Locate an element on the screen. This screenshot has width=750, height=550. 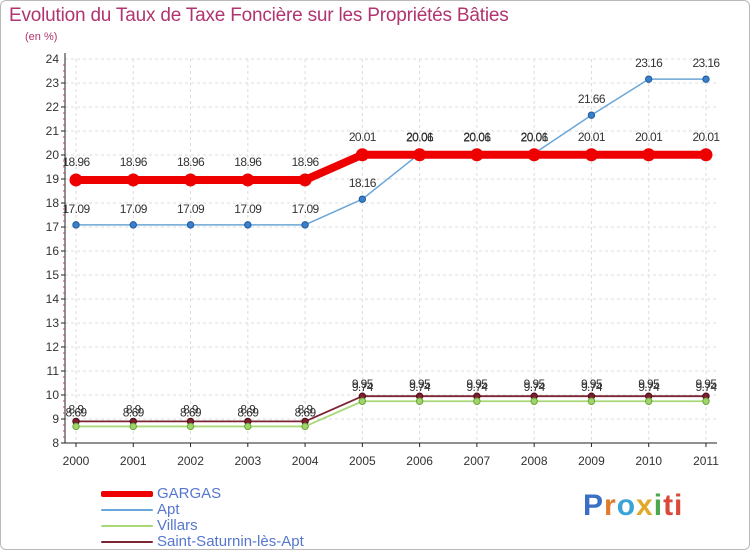
x-tick-label: 2011 is located at coordinates (706, 461).